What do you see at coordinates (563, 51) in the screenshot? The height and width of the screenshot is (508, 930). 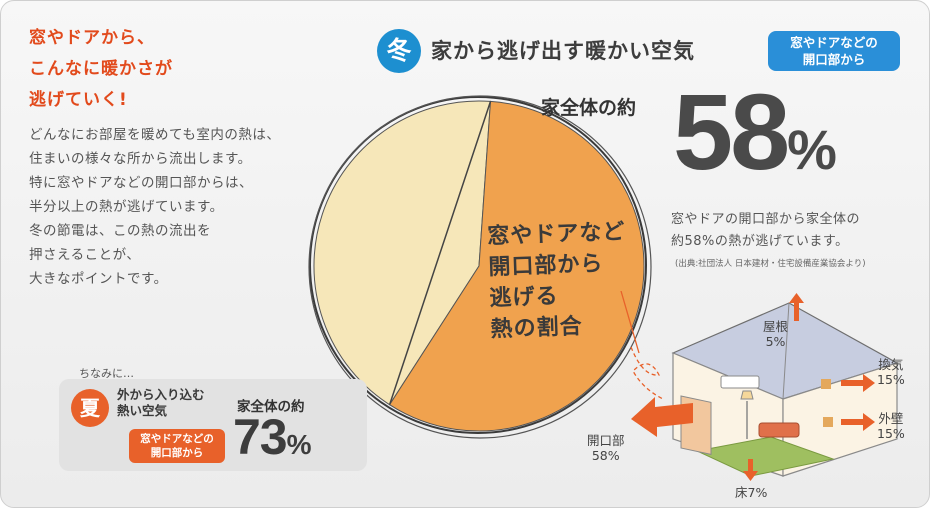 I see `winter-title: 家から逃げ出す暖かい空気` at bounding box center [563, 51].